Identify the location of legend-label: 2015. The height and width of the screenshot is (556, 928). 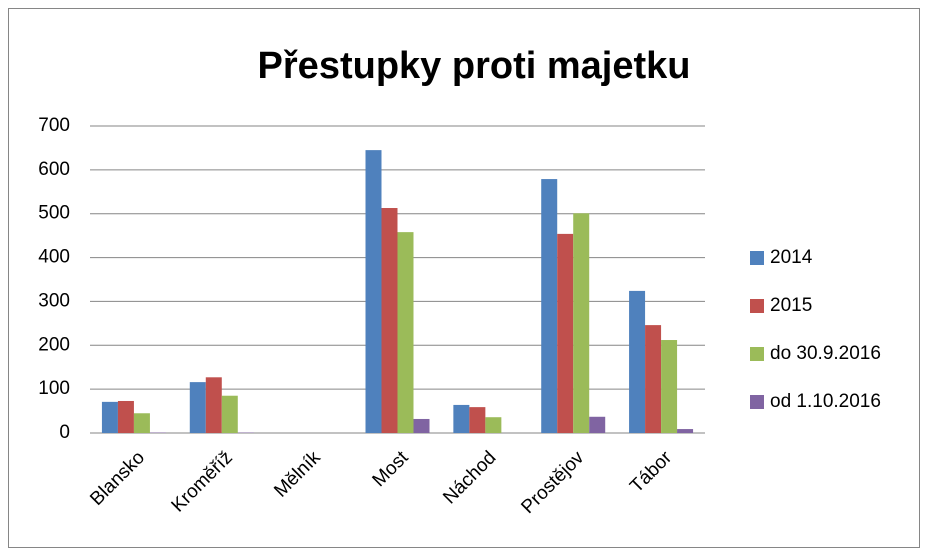
(791, 305).